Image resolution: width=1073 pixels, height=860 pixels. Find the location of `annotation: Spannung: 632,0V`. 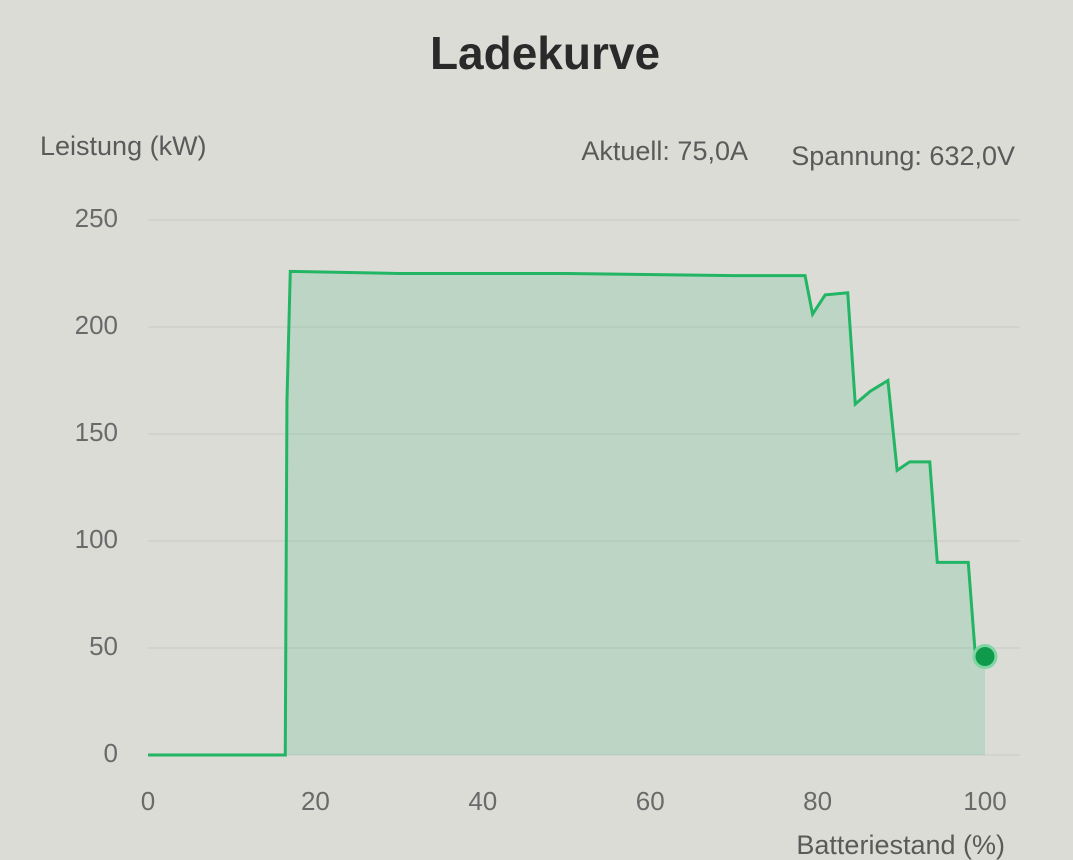

annotation: Spannung: 632,0V is located at coordinates (903, 156).